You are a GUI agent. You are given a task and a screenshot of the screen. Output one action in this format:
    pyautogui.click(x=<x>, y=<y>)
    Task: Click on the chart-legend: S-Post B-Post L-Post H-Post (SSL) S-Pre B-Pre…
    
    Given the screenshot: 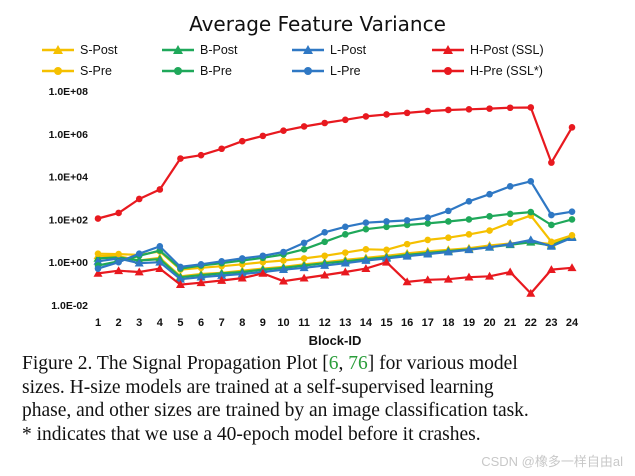 What is the action you would take?
    pyautogui.click(x=320, y=64)
    